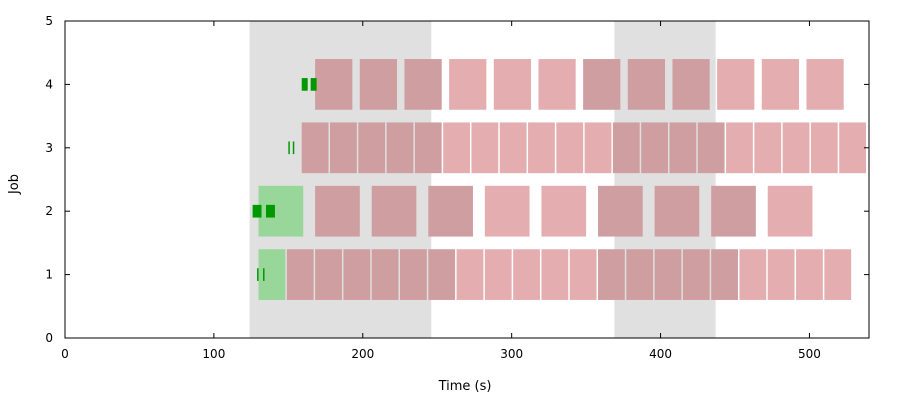  Describe the element at coordinates (213, 354) in the screenshot. I see `x-tick-label: 100` at that location.